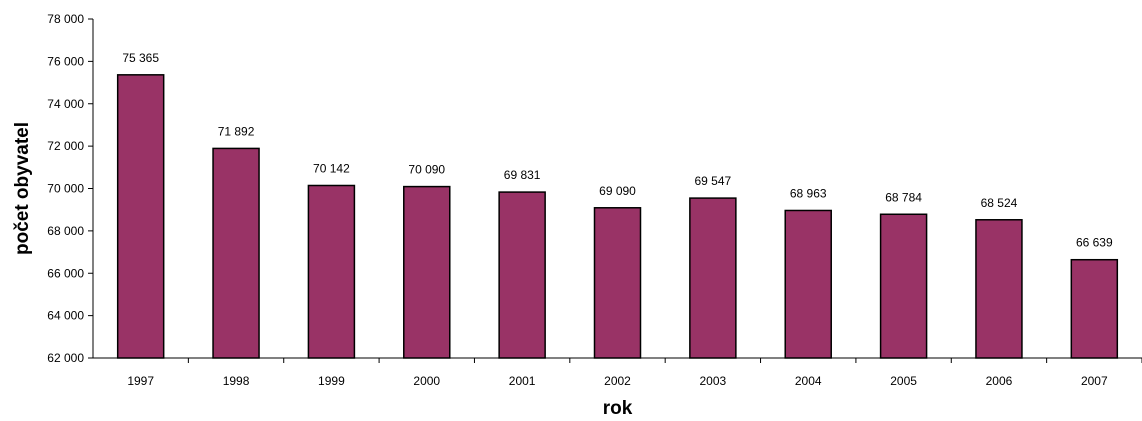 Image resolution: width=1142 pixels, height=421 pixels. I want to click on x-tick-label-2007: 2007, so click(1094, 381).